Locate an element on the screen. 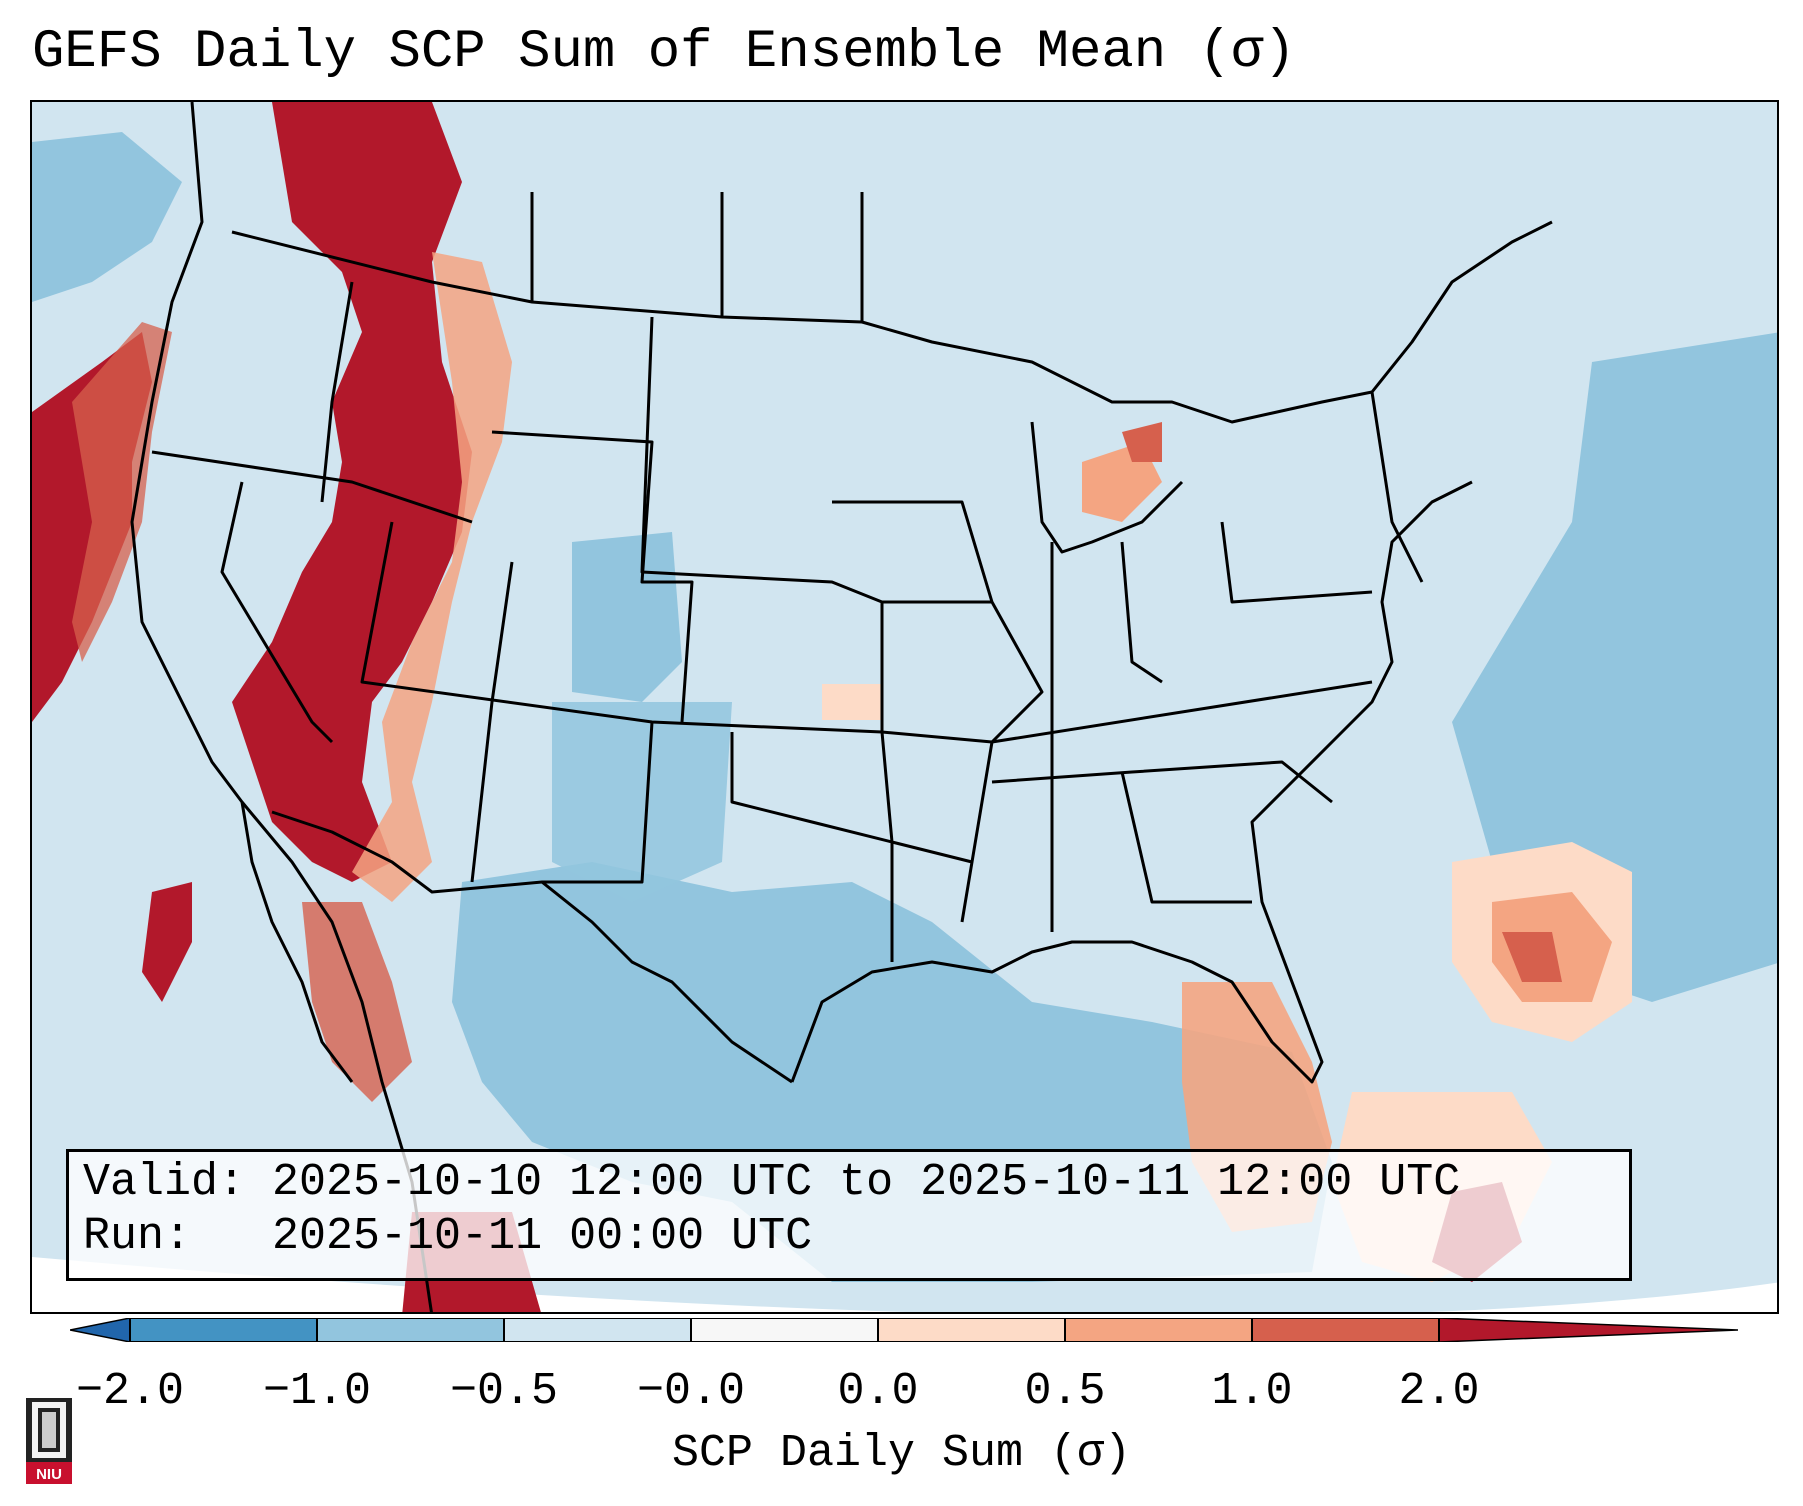 This screenshot has height=1506, width=1803. atlantic-positive-core is located at coordinates (1532, 957).